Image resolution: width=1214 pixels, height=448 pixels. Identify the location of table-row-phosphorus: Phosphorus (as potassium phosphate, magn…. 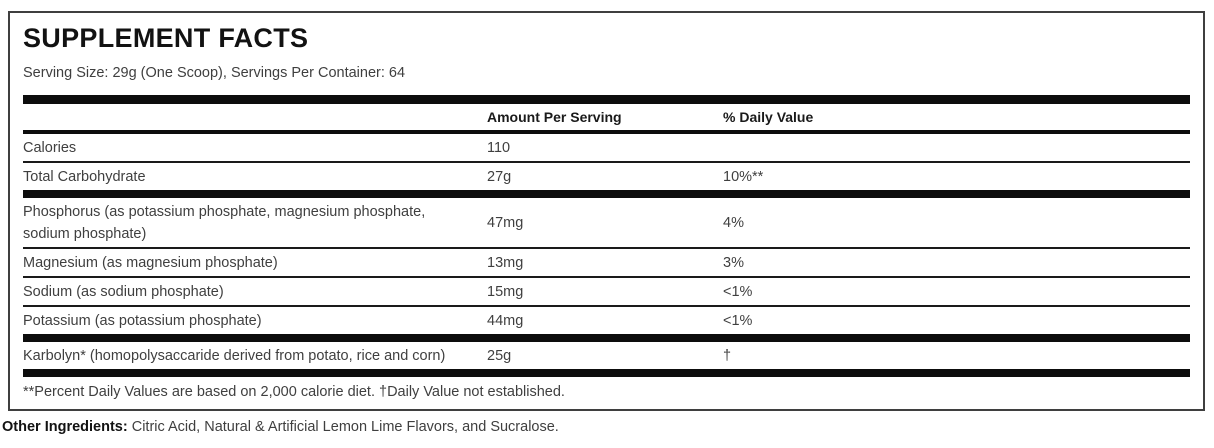
(606, 223).